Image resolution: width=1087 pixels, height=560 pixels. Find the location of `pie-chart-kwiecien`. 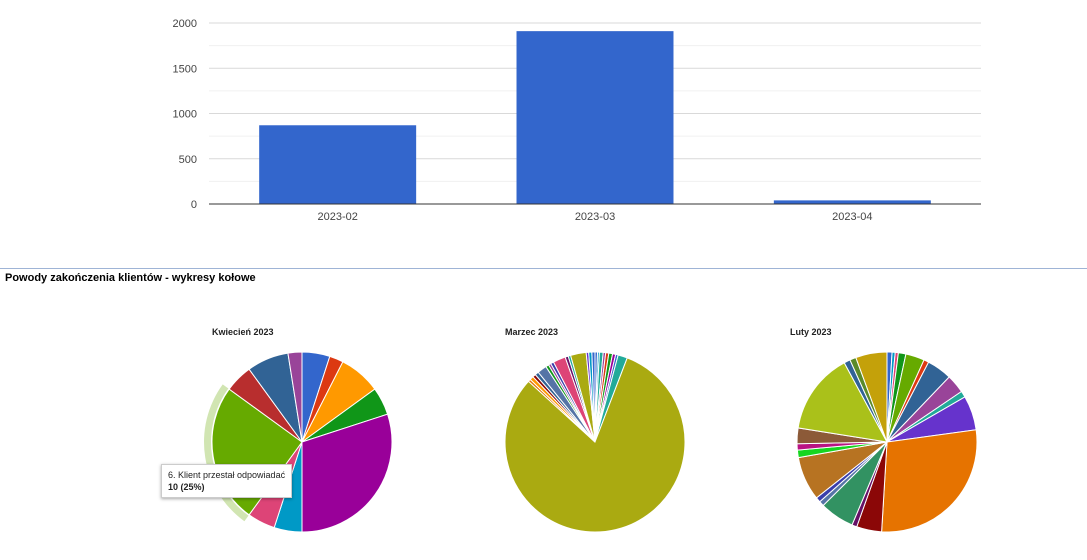

pie-chart-kwiecien is located at coordinates (302, 442).